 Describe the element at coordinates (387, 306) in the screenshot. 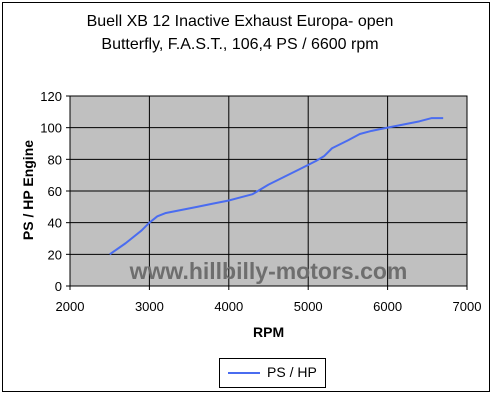

I see `x-tick-label: 6000` at that location.